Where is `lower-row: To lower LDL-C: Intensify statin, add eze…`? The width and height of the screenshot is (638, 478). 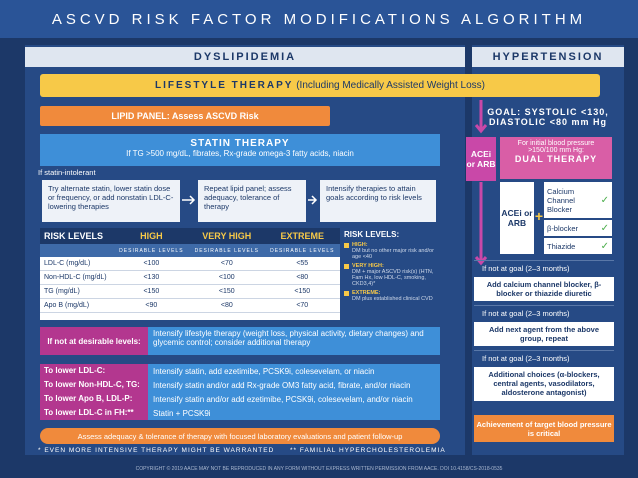 lower-row: To lower LDL-C: Intensify statin, add eze… is located at coordinates (240, 371).